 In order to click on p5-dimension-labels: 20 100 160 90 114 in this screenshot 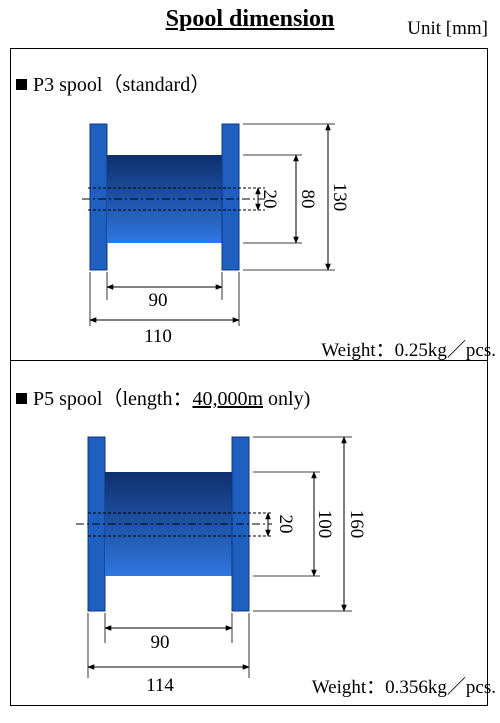, I will do `click(256, 603)`.